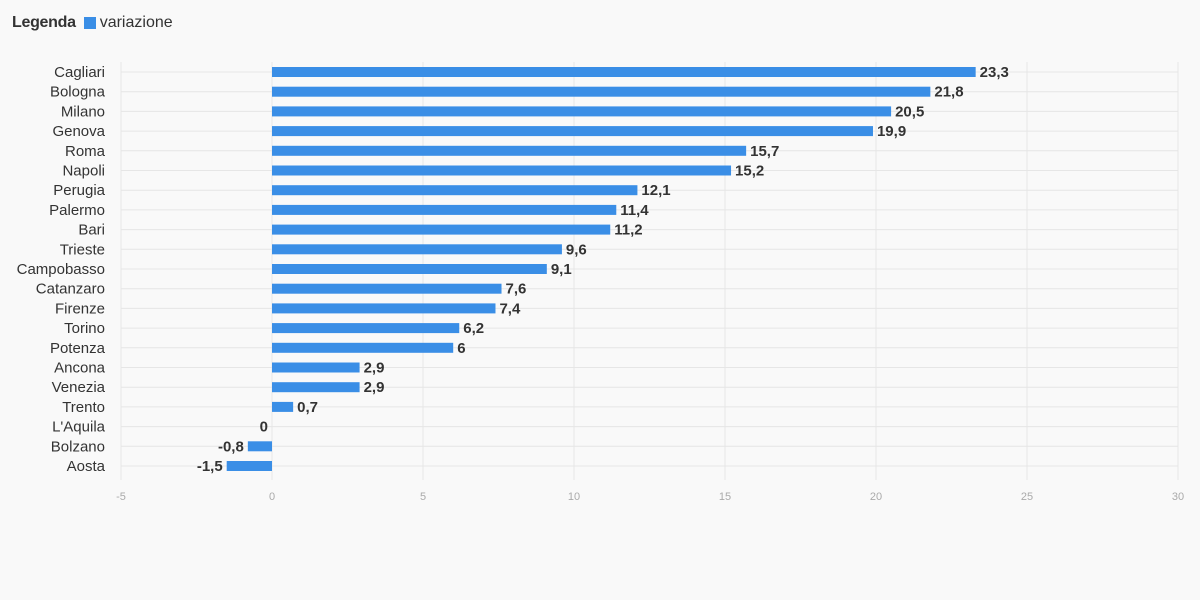 This screenshot has width=1200, height=600. What do you see at coordinates (121, 497) in the screenshot?
I see `x-tick-label: -5` at bounding box center [121, 497].